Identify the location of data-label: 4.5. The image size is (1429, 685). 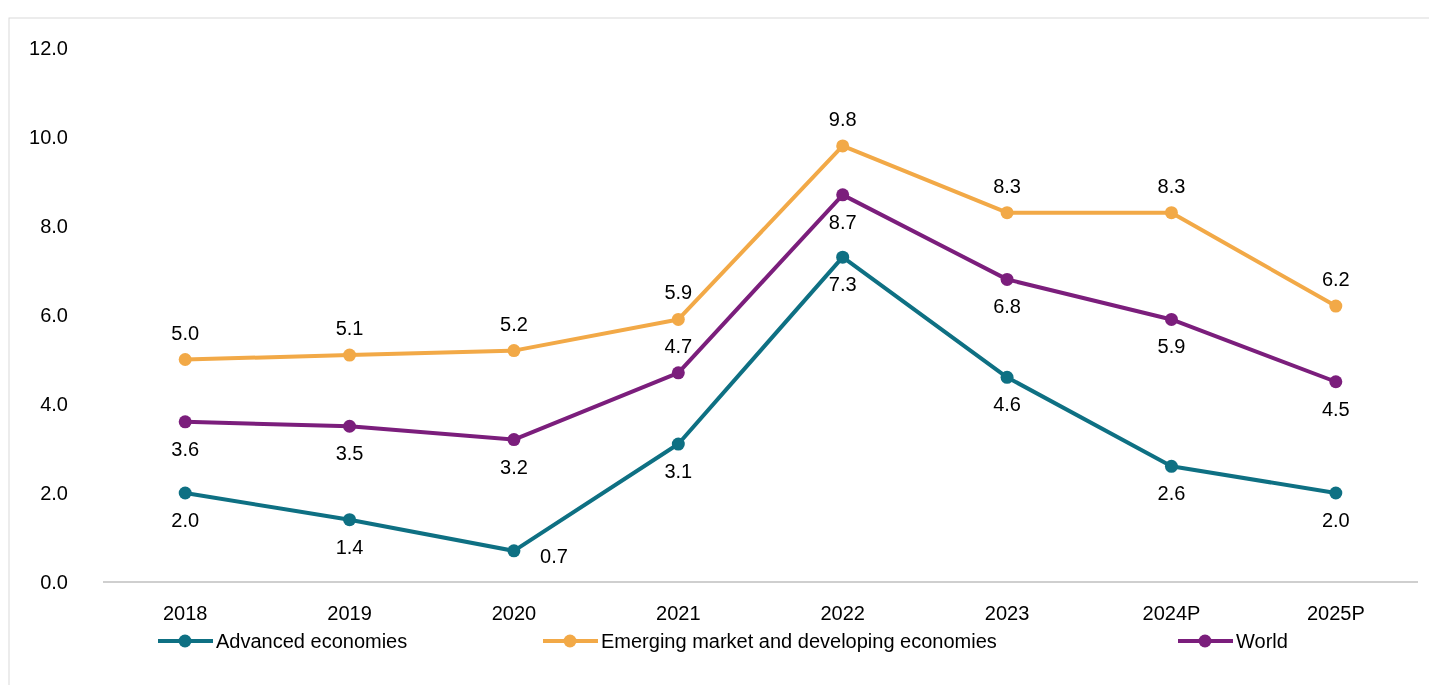
(1335, 408).